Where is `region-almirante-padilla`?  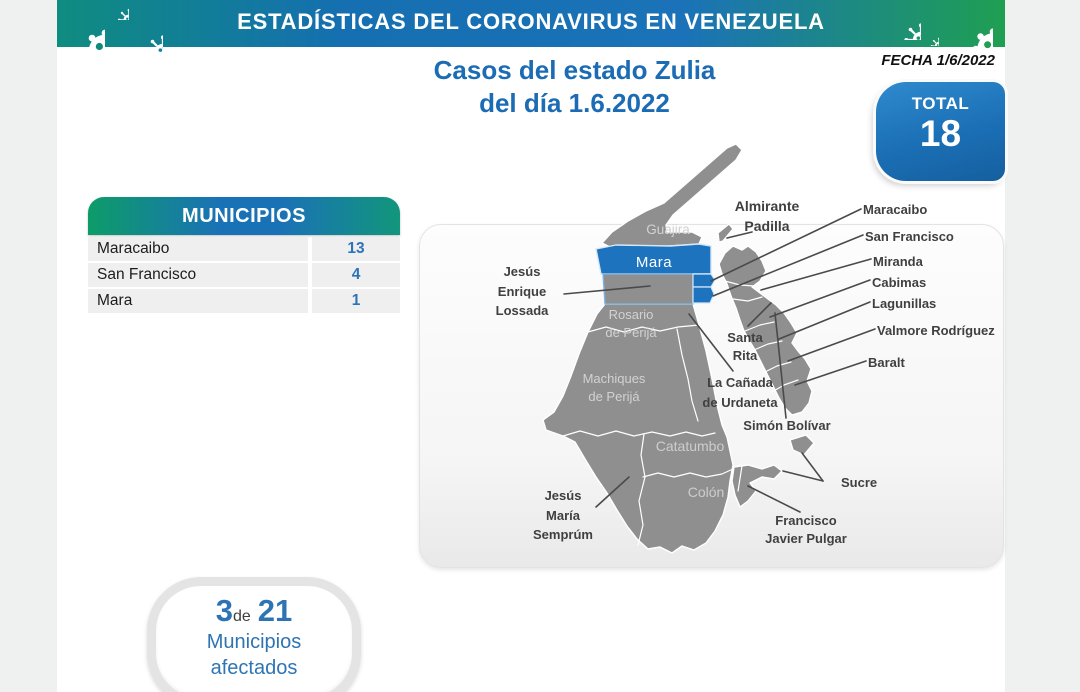 region-almirante-padilla is located at coordinates (725, 233).